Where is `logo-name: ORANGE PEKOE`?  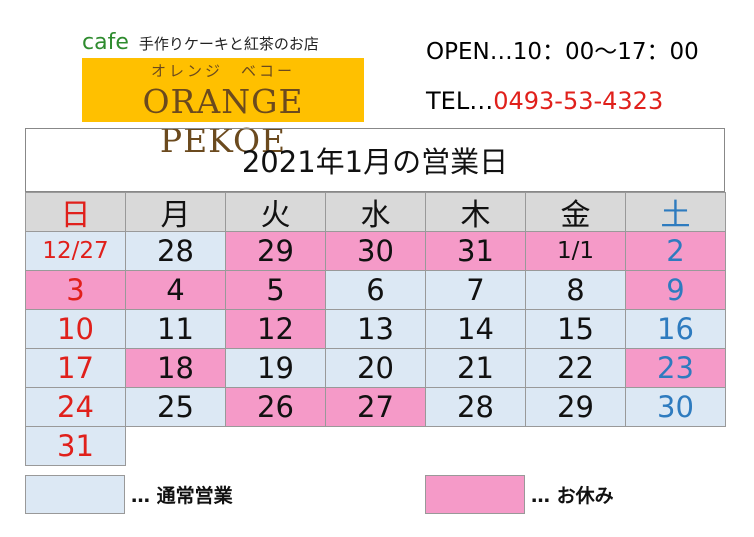 logo-name: ORANGE PEKOE is located at coordinates (223, 121).